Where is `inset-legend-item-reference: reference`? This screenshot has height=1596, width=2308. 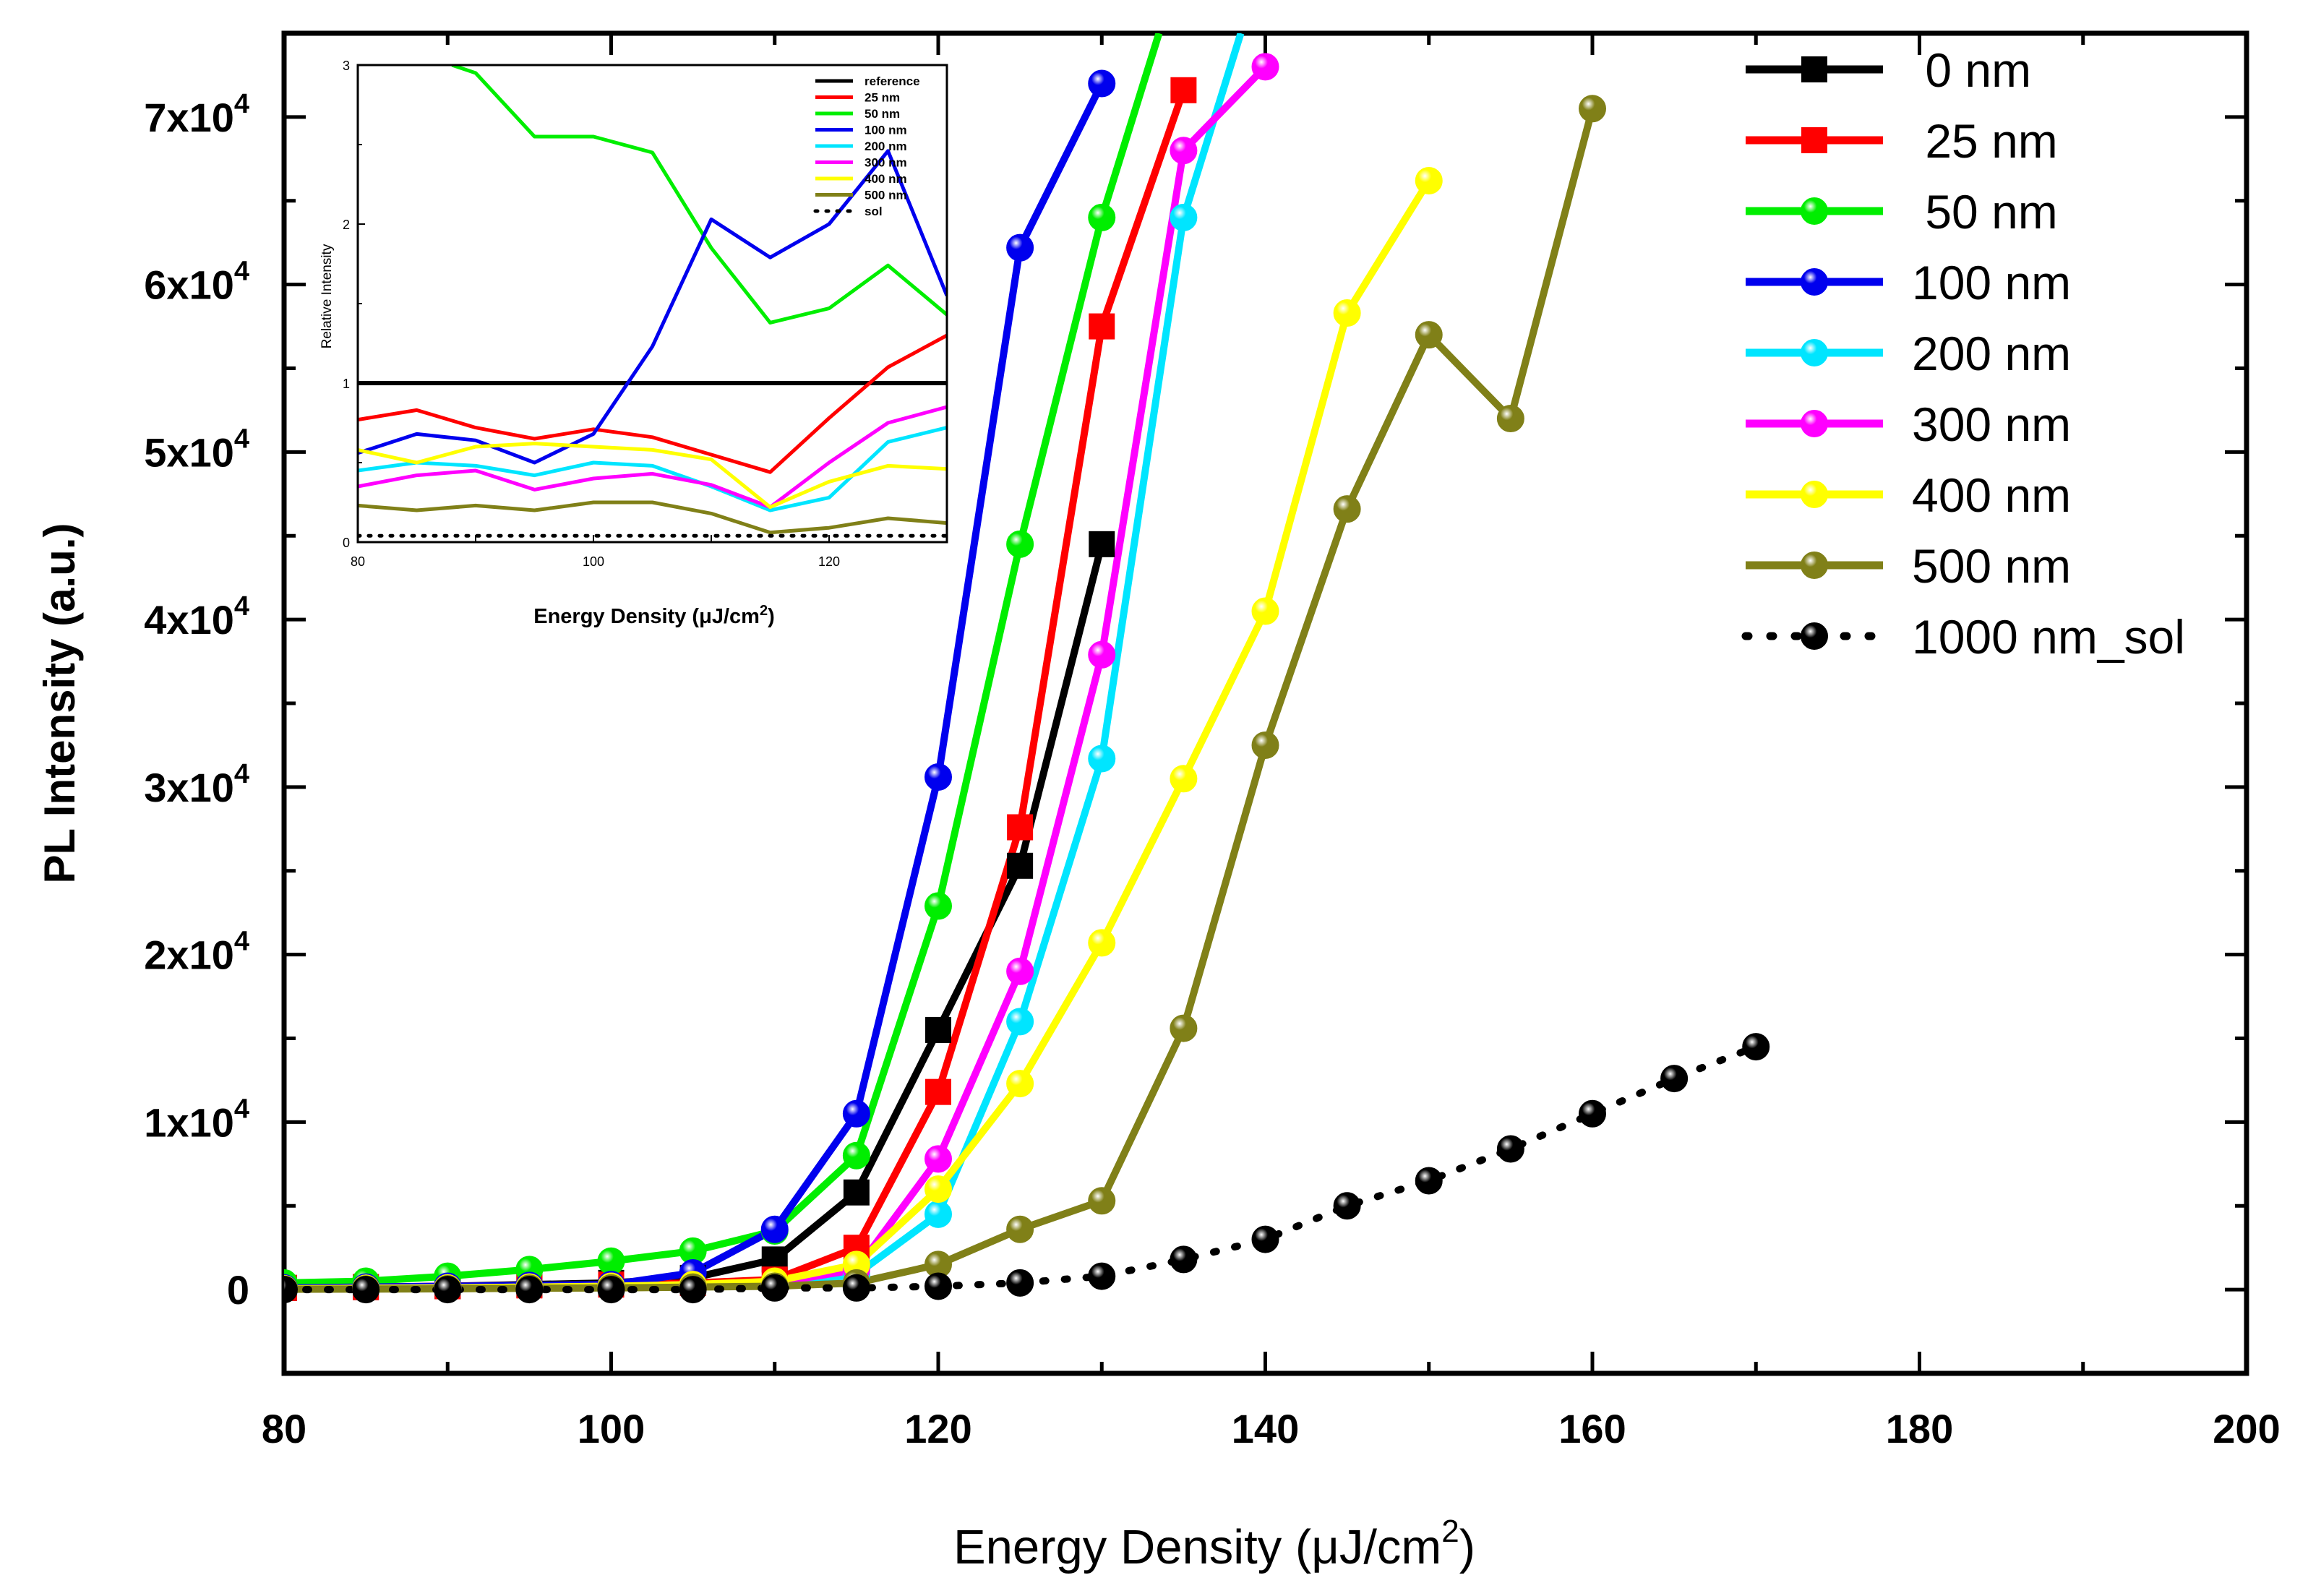
inset-legend-item-reference: reference is located at coordinates (867, 81).